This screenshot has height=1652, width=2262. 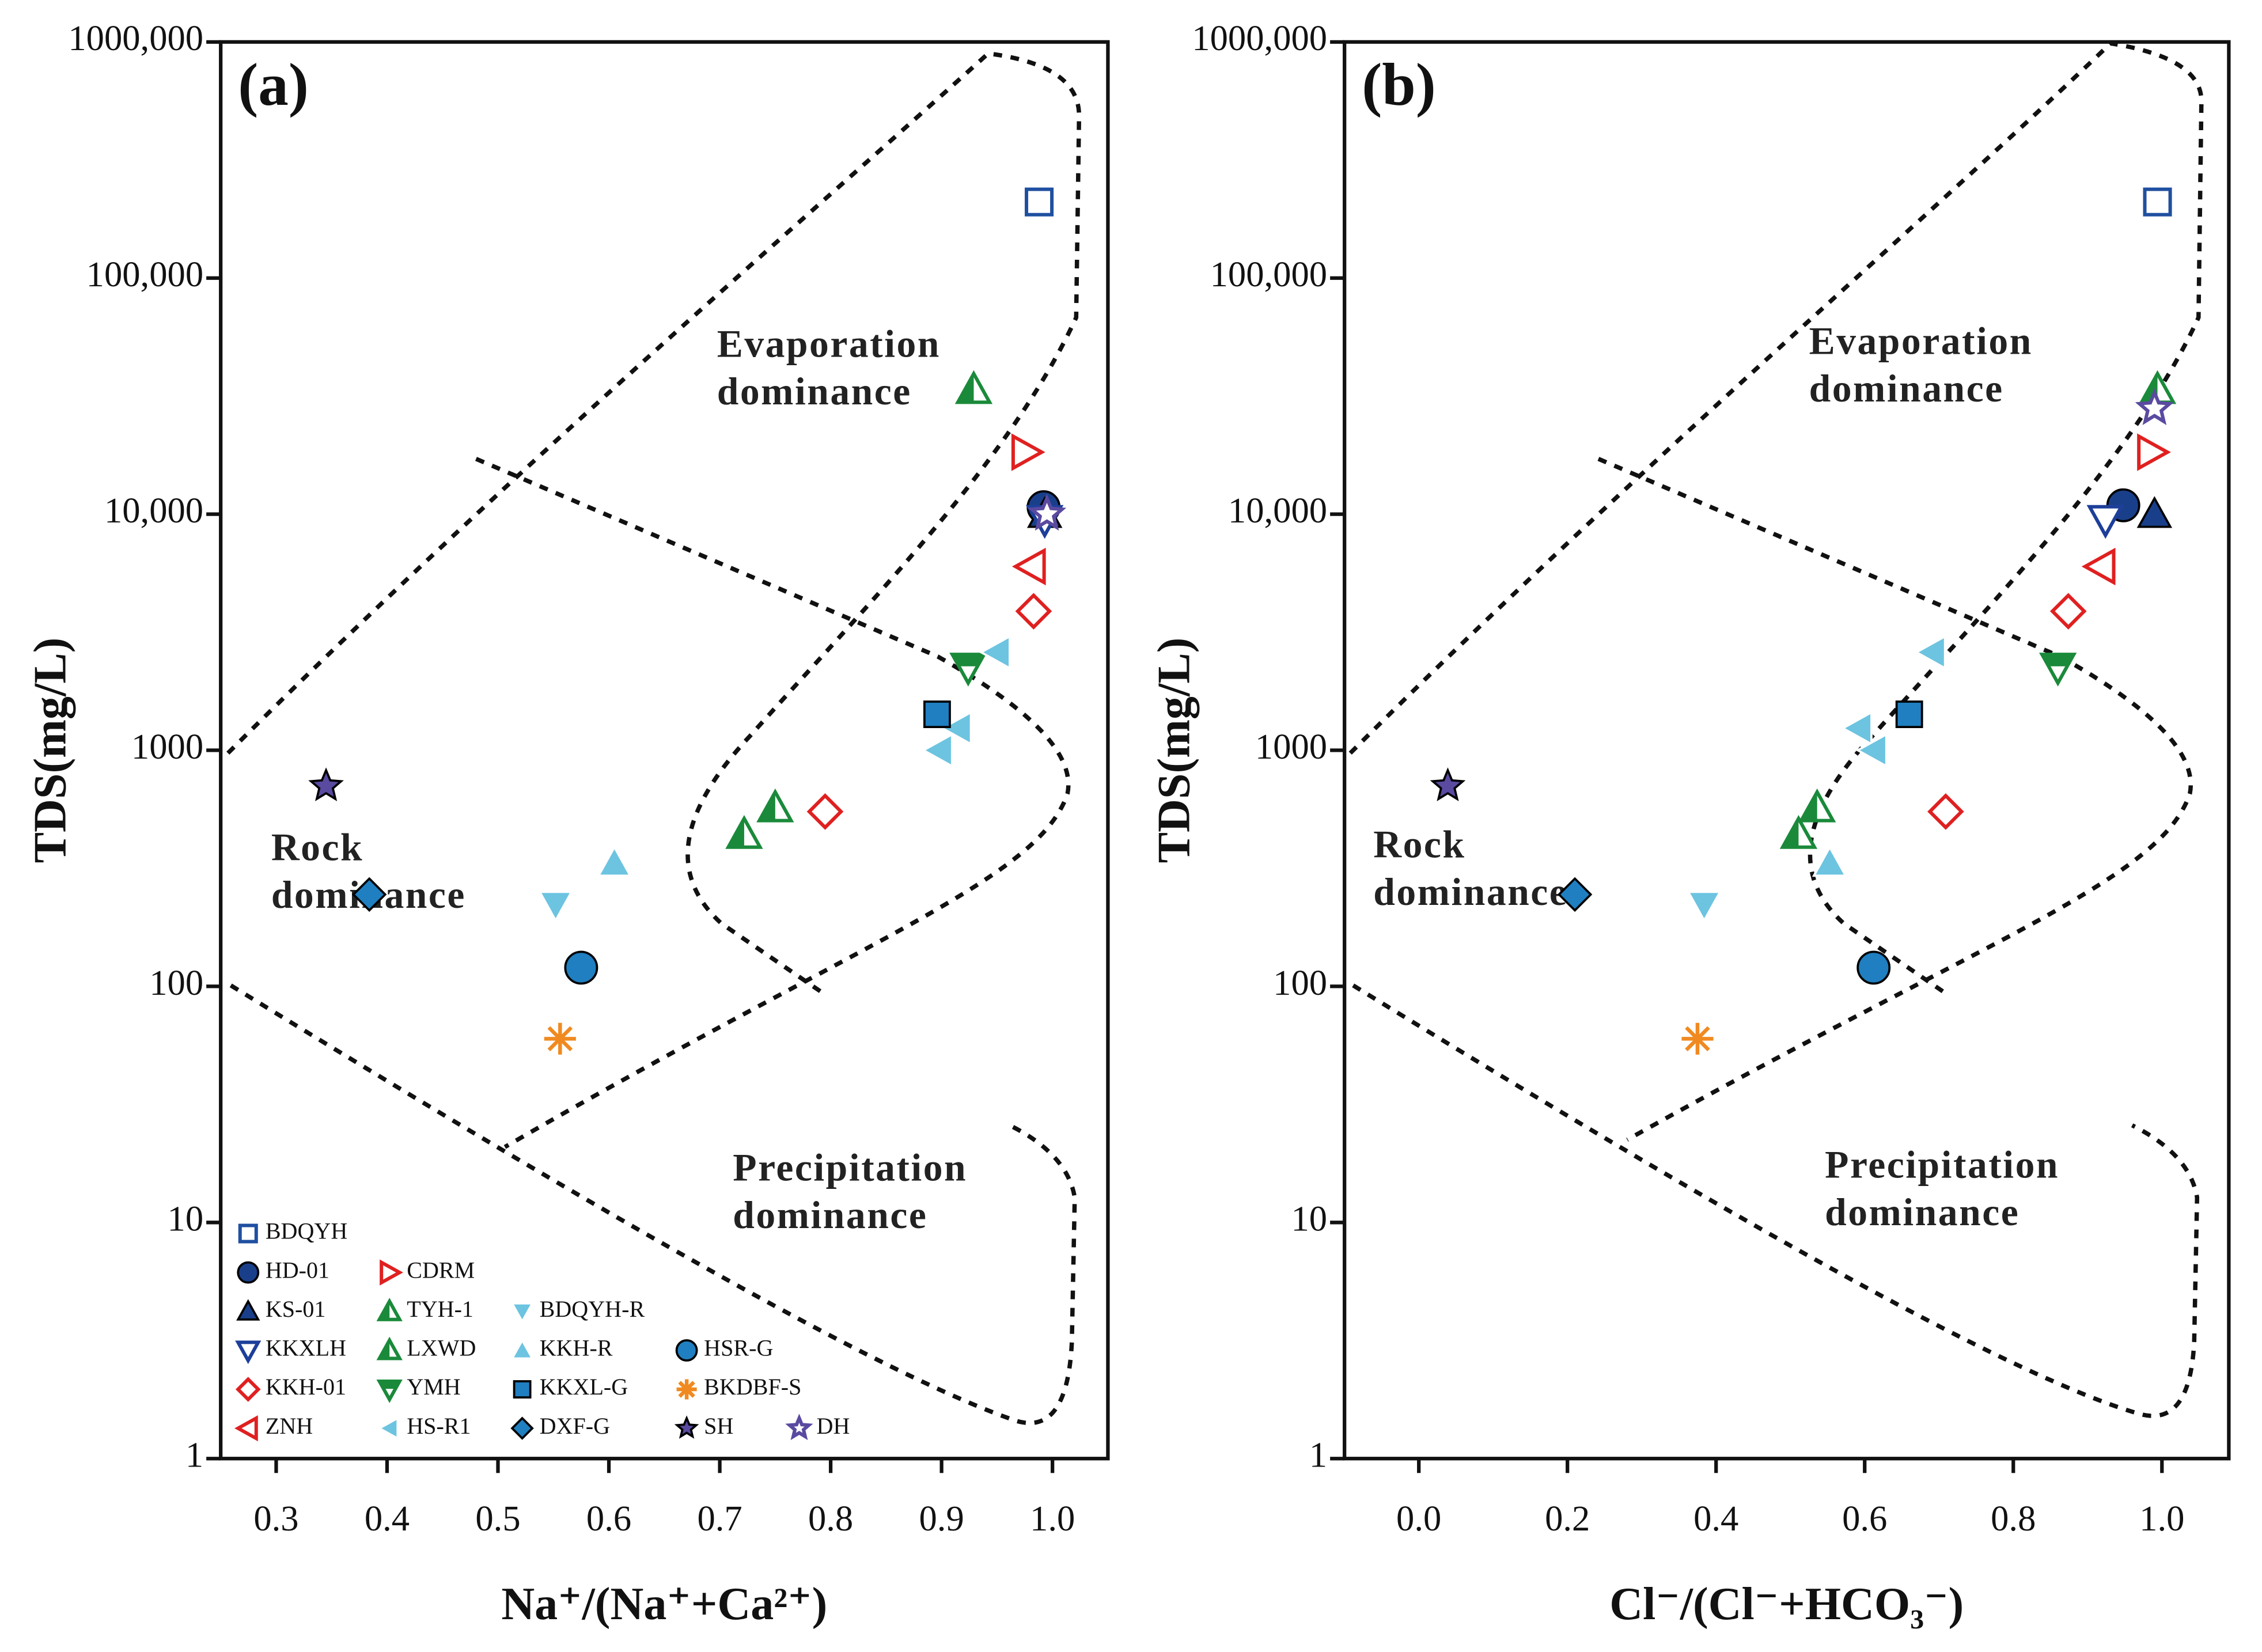 I want to click on y-tick-label: 1000, so click(x=1291, y=746).